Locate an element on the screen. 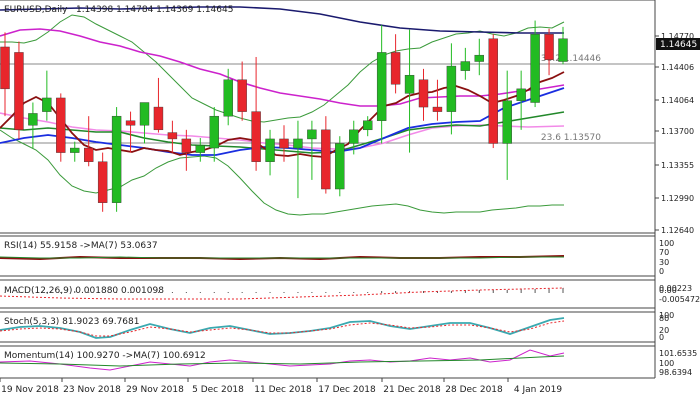 Image resolution: width=700 pixels, height=404 pixels. time-tick-label: 23 Nov 2018 is located at coordinates (92, 390).